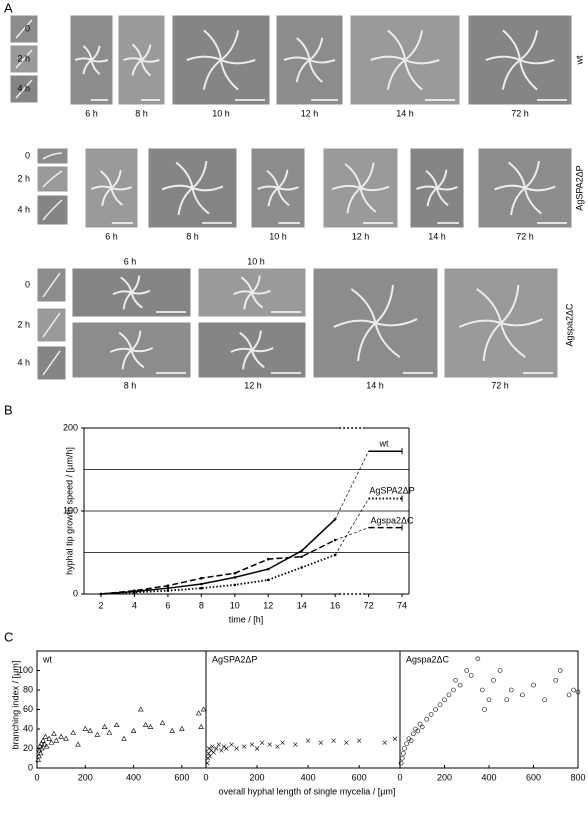 The width and height of the screenshot is (588, 832). What do you see at coordinates (351, 527) in the screenshot?
I see `series-connector` at bounding box center [351, 527].